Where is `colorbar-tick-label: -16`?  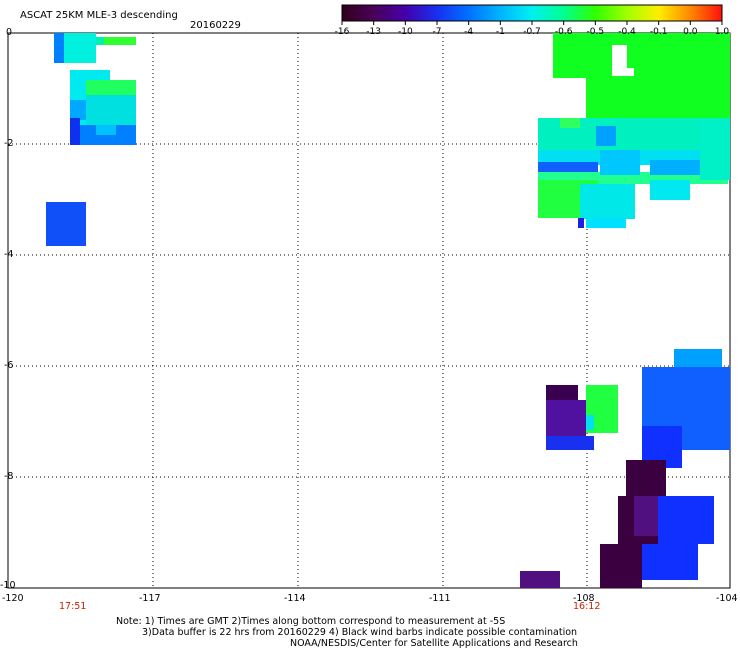 colorbar-tick-label: -16 is located at coordinates (342, 32).